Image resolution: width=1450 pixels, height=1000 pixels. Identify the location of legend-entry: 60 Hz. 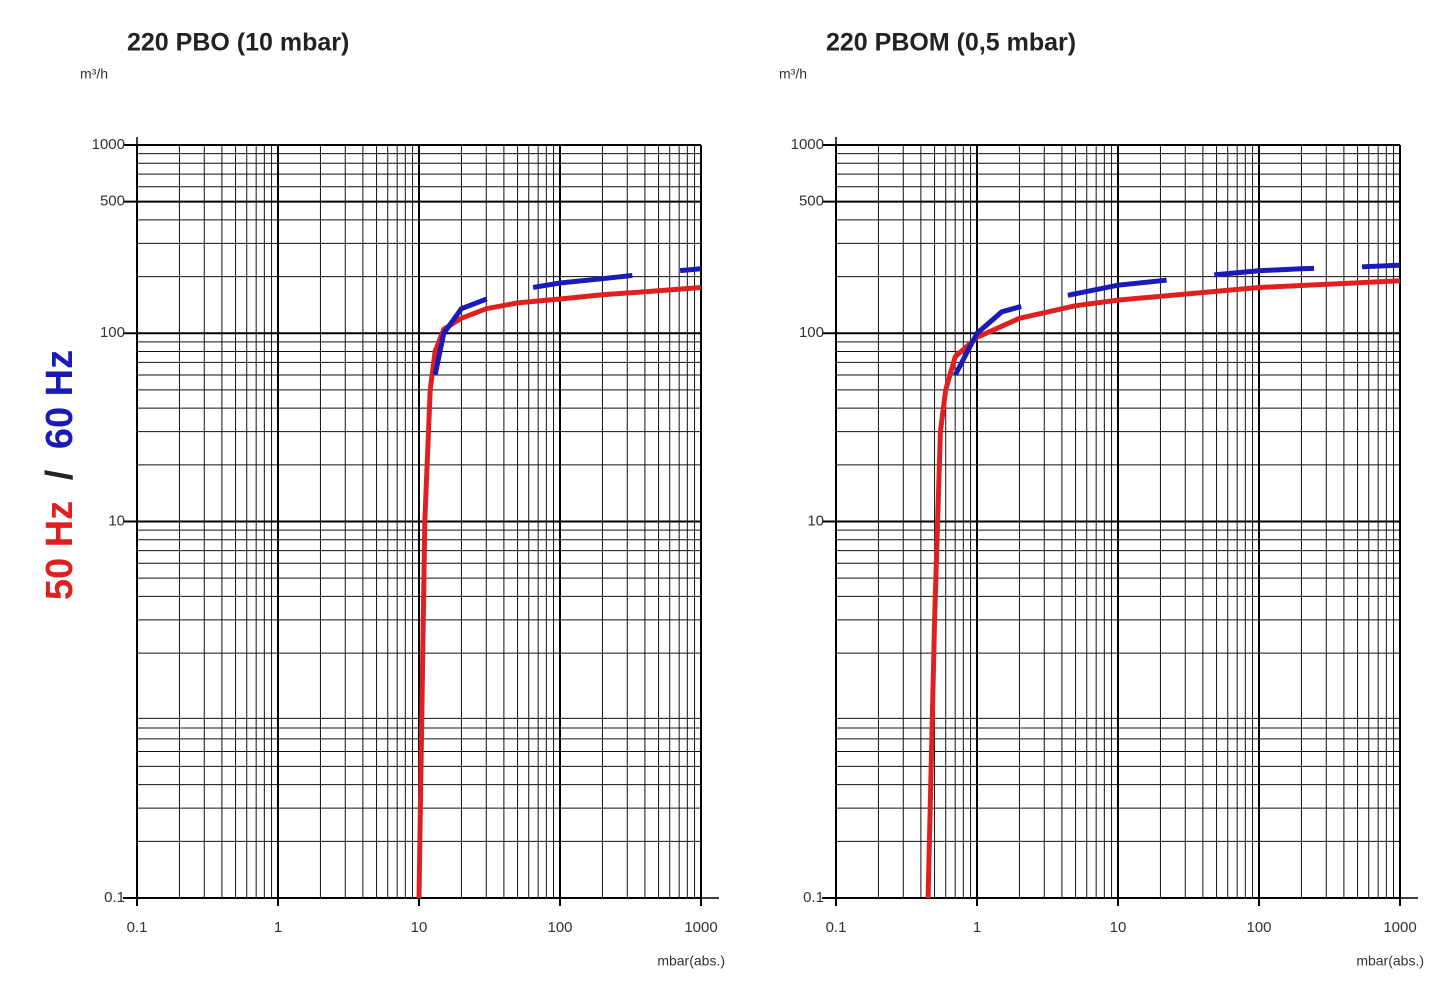
(60, 399).